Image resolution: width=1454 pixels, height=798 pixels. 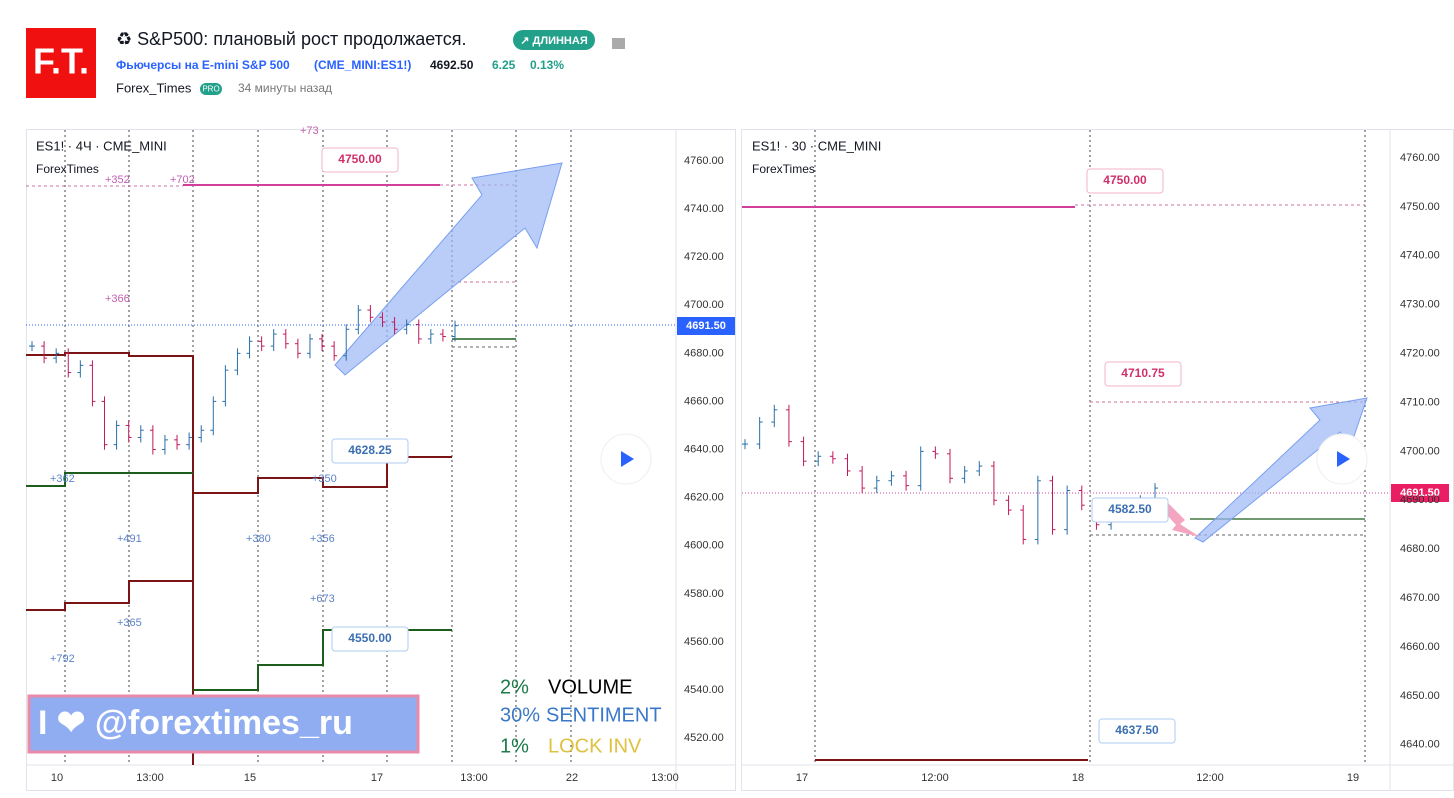 What do you see at coordinates (590, 687) in the screenshot?
I see `legend-name: VOLUME` at bounding box center [590, 687].